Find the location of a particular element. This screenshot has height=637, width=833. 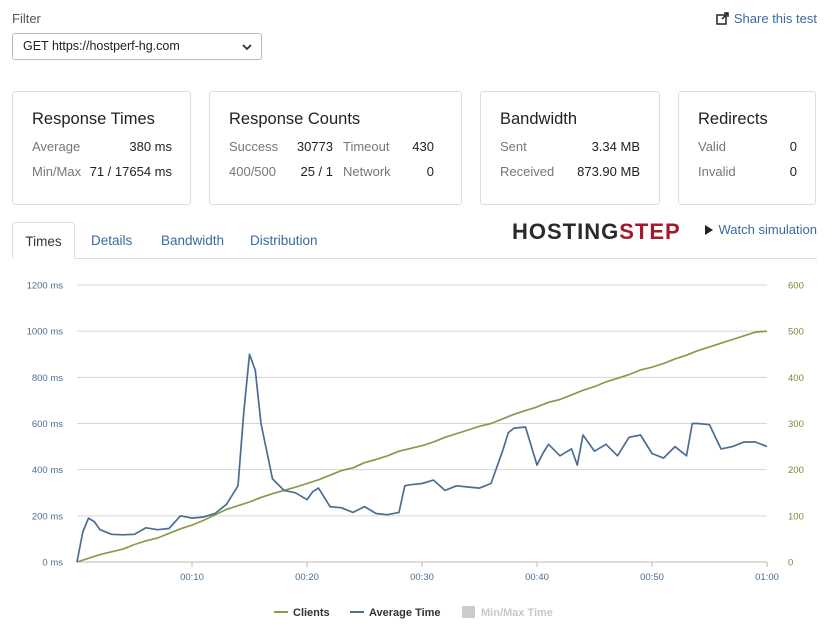

tab-distribution: Distribution is located at coordinates (284, 240).